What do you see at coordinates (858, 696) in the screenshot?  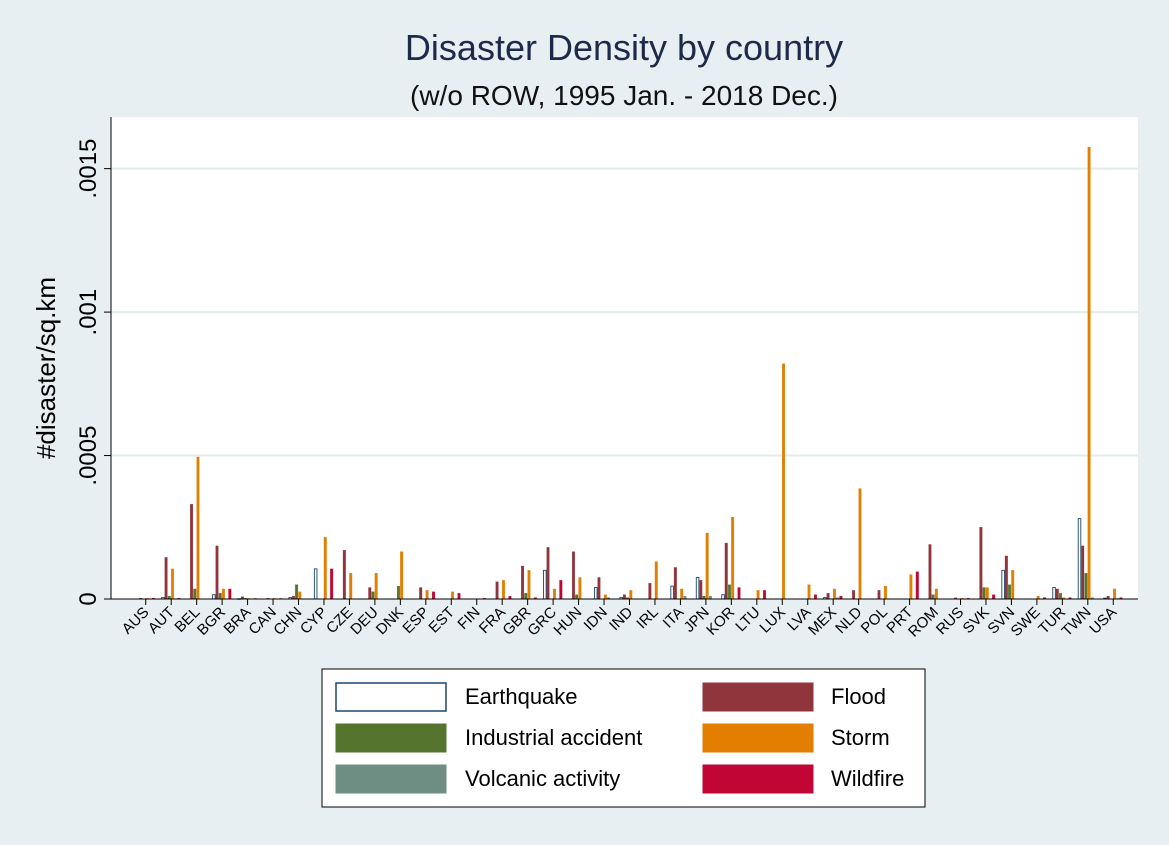 I see `legend-label: Flood` at bounding box center [858, 696].